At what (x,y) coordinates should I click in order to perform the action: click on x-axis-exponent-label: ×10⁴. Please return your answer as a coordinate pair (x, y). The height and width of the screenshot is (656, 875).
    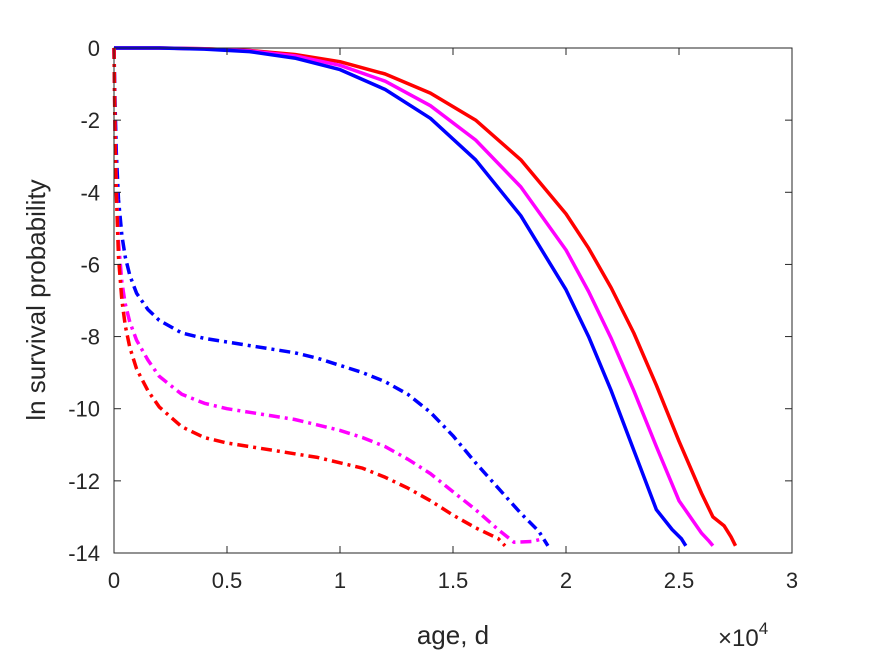
    Looking at the image, I should click on (743, 635).